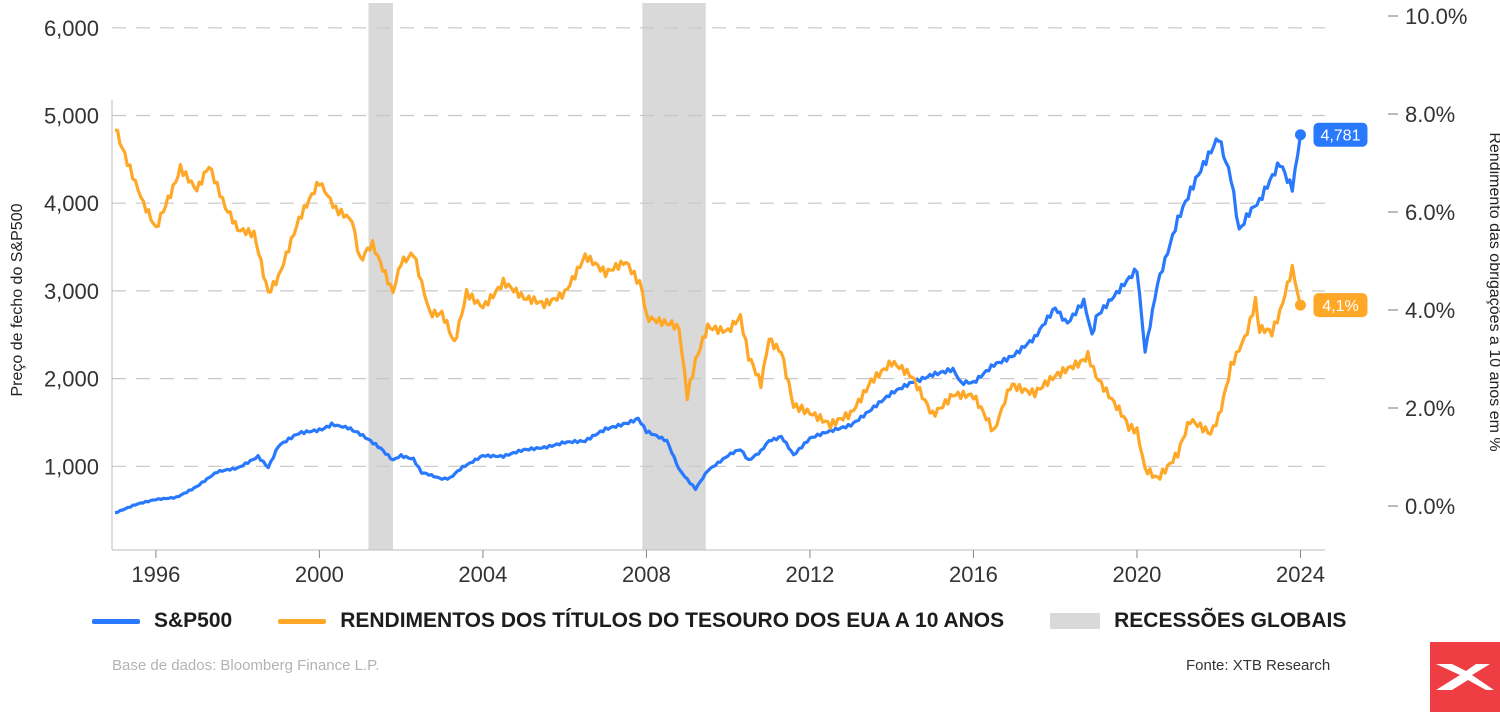 This screenshot has width=1500, height=717. I want to click on treasury-yield-end-label-bg, so click(1340, 305).